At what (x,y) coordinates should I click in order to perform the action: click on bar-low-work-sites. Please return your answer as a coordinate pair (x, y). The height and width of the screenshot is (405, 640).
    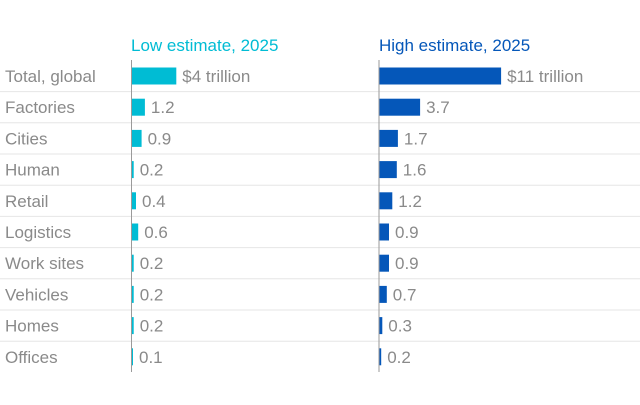
    Looking at the image, I should click on (132, 263).